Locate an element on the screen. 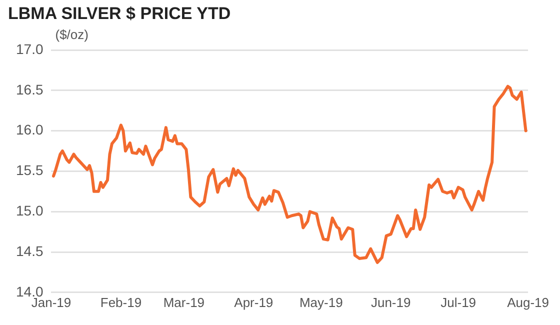 This screenshot has height=325, width=560. x-tick-label: May-19 is located at coordinates (321, 302).